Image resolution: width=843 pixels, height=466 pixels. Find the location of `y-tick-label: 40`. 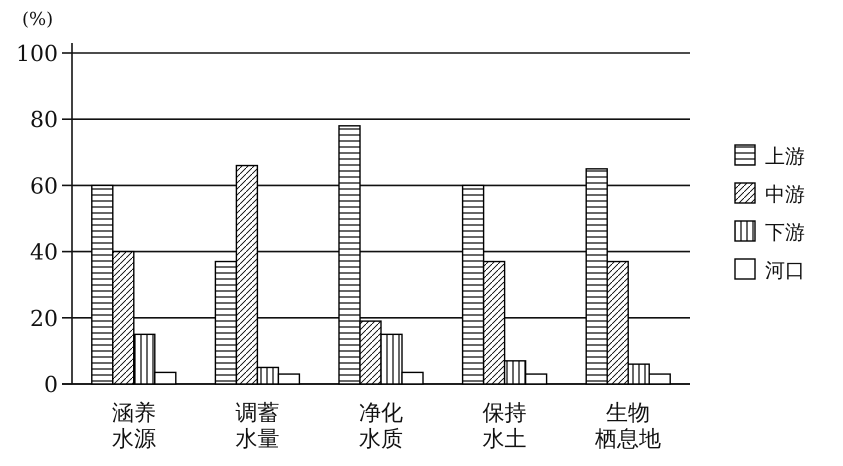

y-tick-label: 40 is located at coordinates (44, 253).